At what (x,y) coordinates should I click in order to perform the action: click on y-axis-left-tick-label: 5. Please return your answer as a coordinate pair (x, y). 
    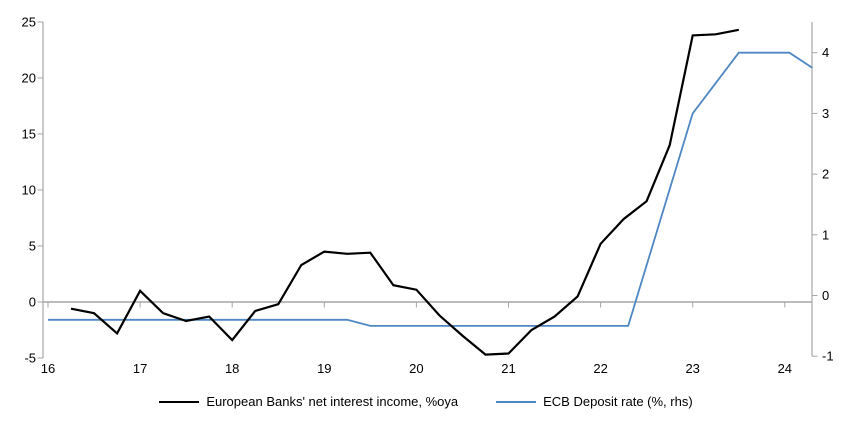
    Looking at the image, I should click on (32, 246).